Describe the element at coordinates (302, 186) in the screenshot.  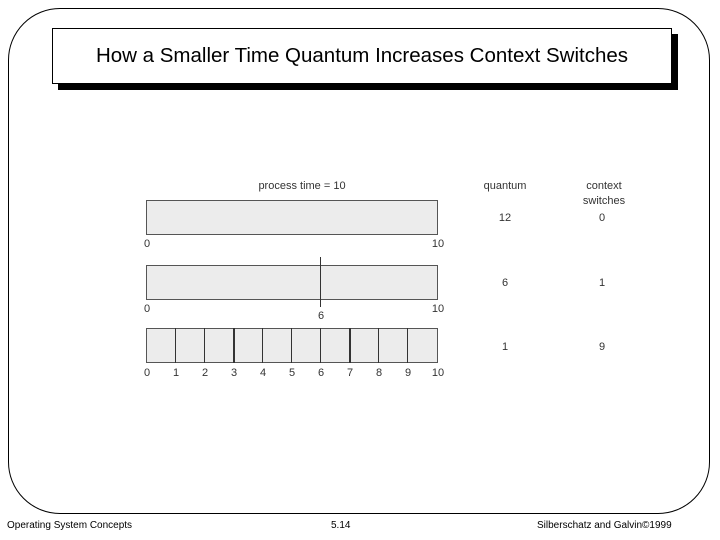
I see `process-time-label: process time = 10` at that location.